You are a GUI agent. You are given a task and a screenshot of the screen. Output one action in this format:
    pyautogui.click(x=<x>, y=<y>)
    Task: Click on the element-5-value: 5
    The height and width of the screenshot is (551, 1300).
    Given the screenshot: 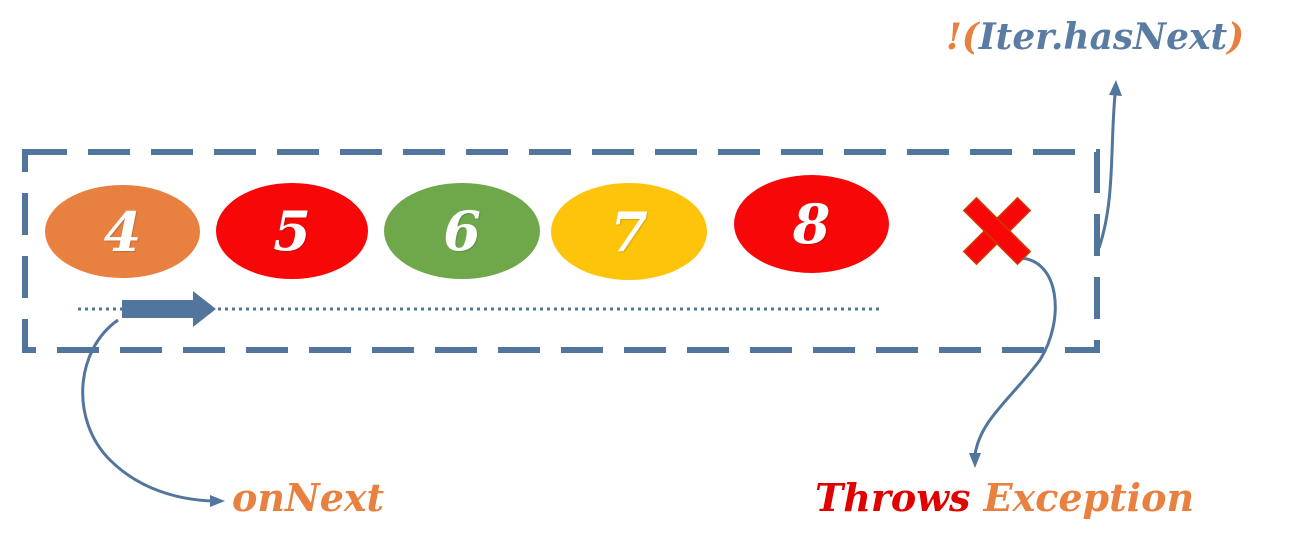 What is the action you would take?
    pyautogui.click(x=292, y=231)
    